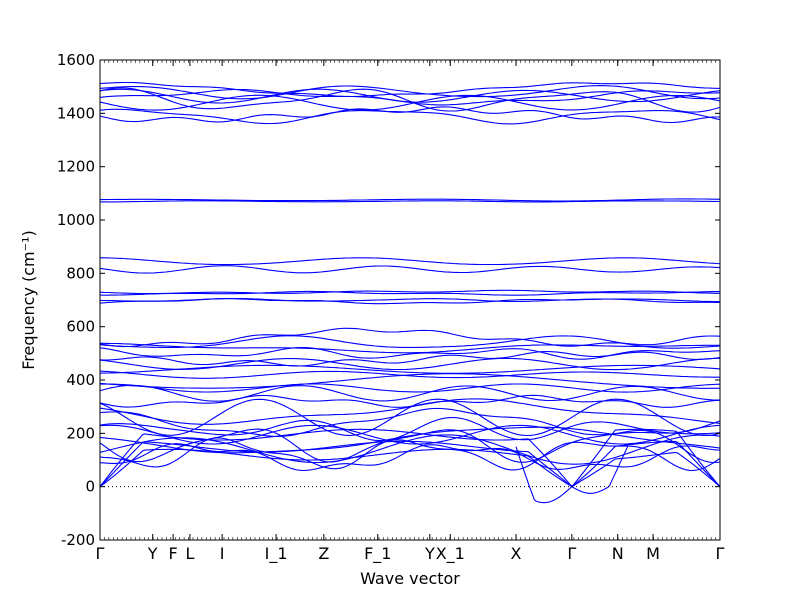 Image resolution: width=800 pixels, height=600 pixels. Describe the element at coordinates (80, 380) in the screenshot. I see `y-tick-label: 400` at that location.